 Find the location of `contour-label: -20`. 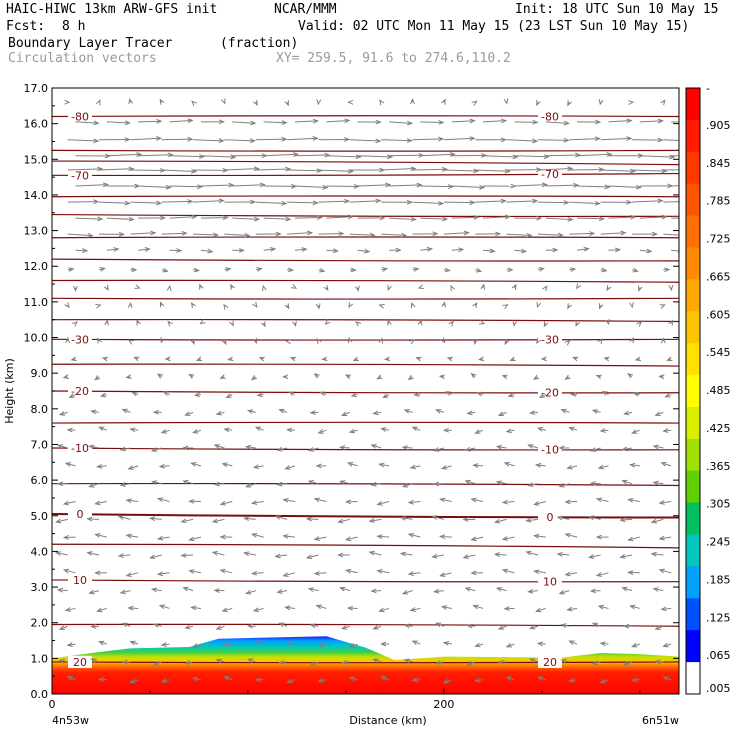

contour-label: -20 is located at coordinates (80, 391).